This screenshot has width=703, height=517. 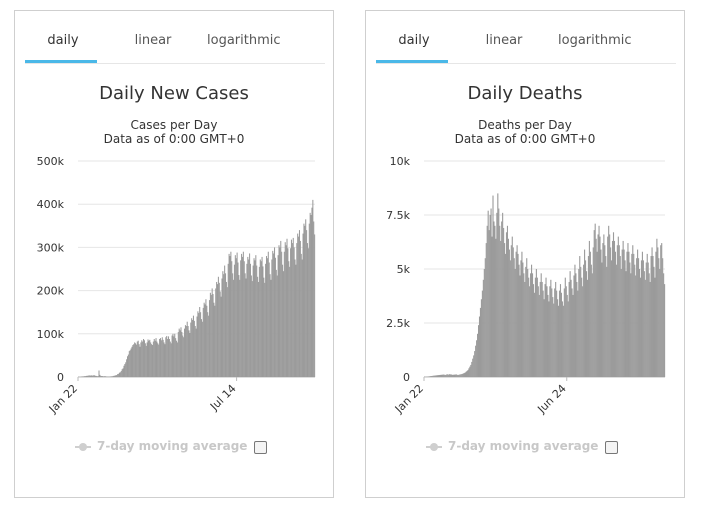 I want to click on moving-average-checkbox, so click(x=260, y=447).